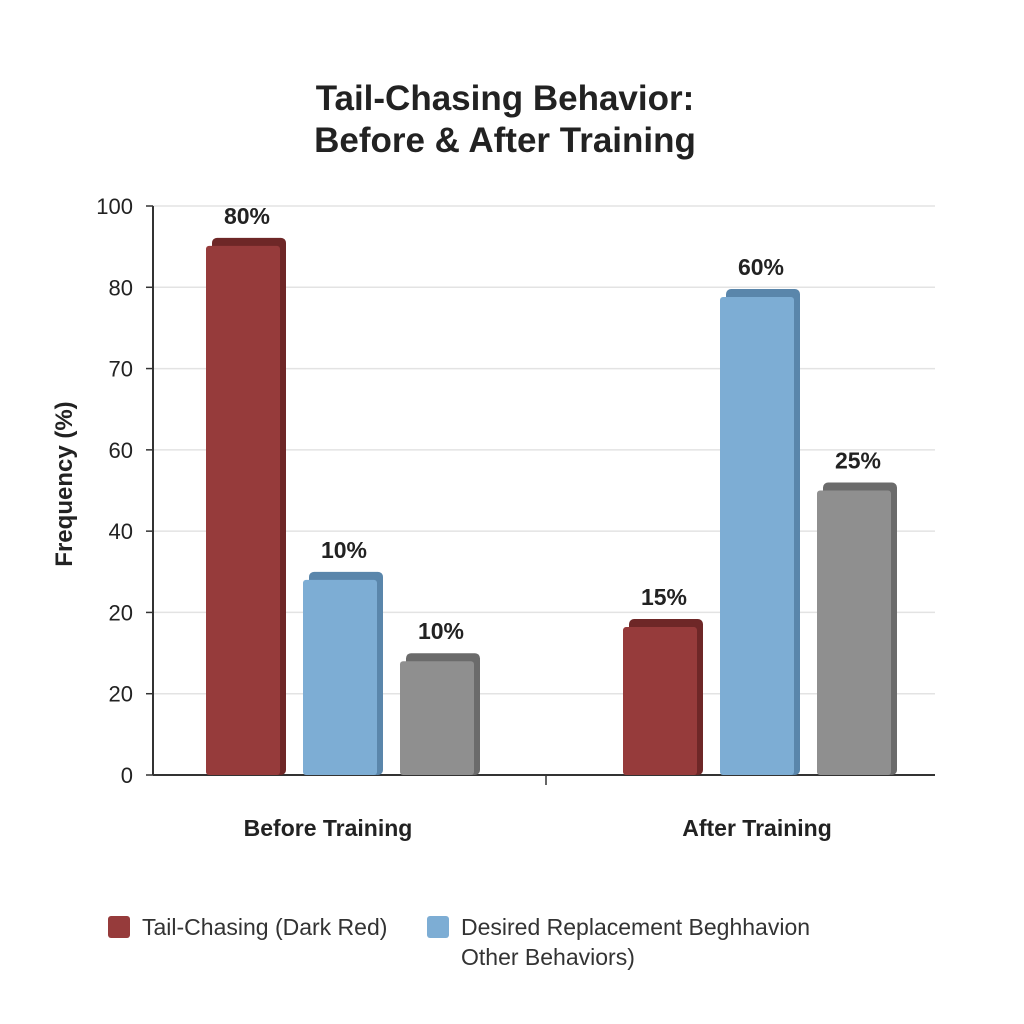 This screenshot has height=1024, width=1024. I want to click on data-label: 15%, so click(664, 597).